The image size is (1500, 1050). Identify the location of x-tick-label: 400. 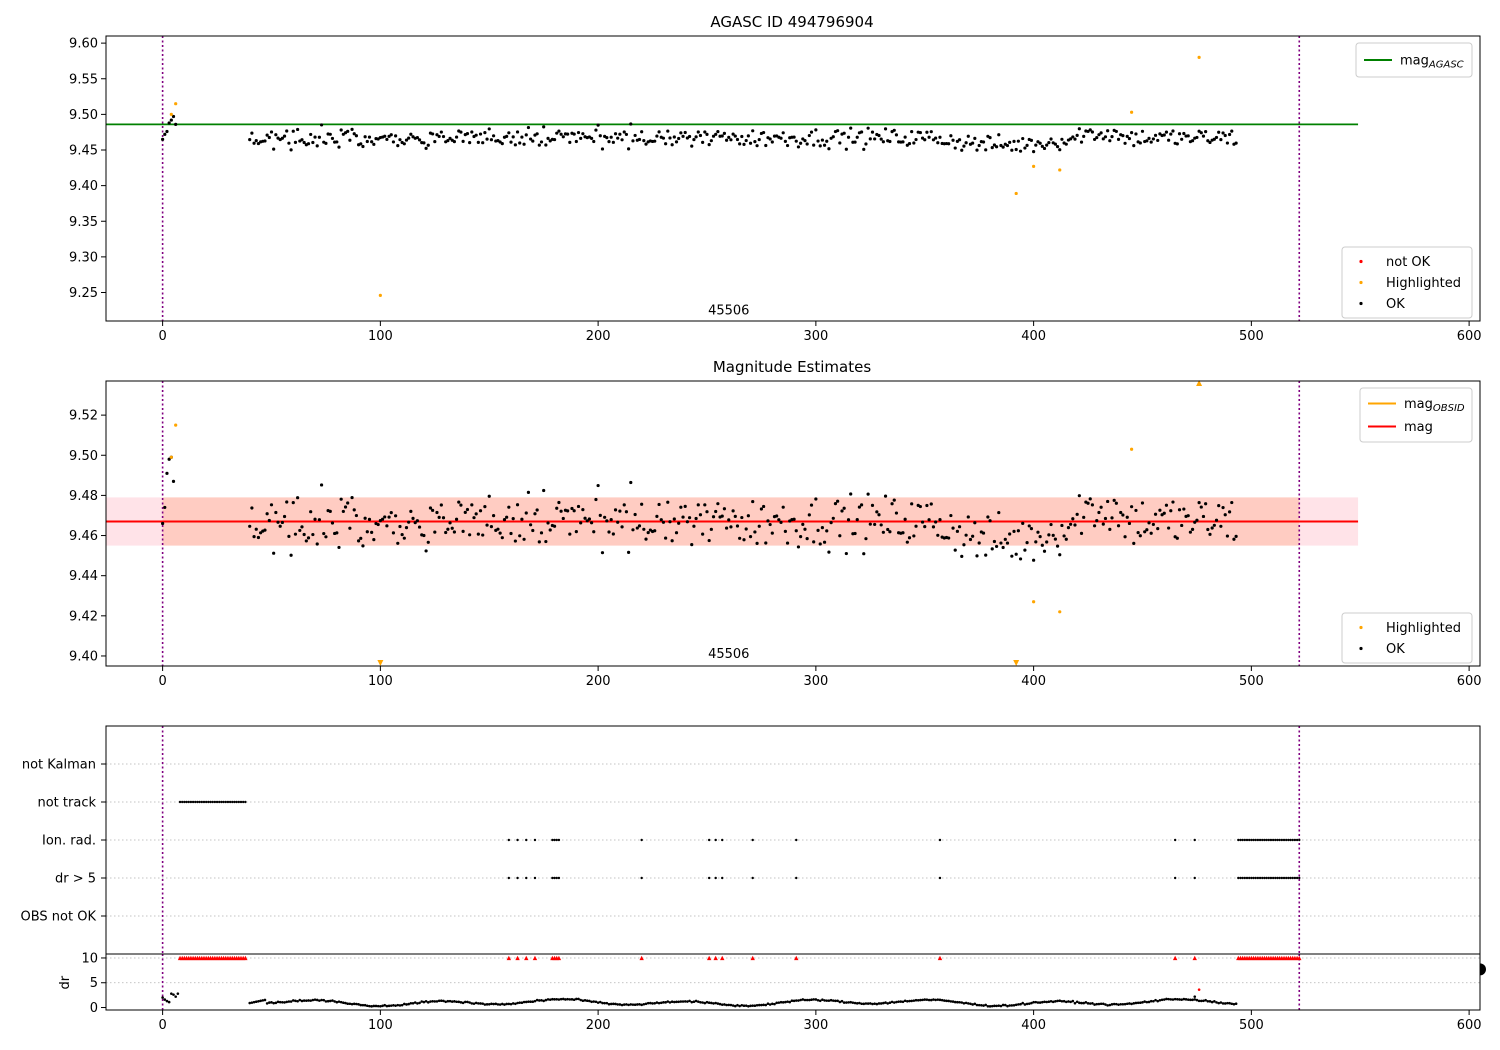
(1033, 681).